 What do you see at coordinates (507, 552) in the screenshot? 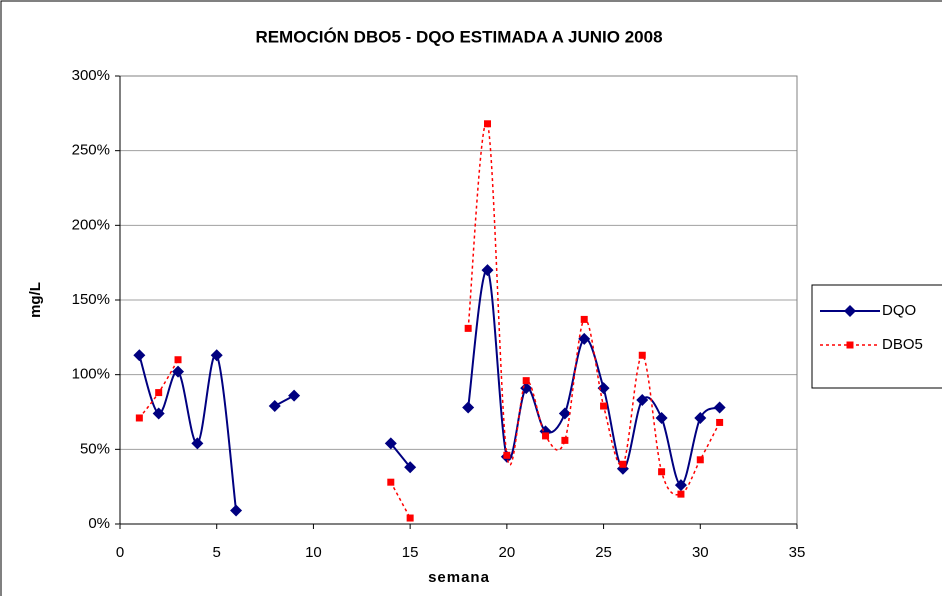
I see `x-tick-label: 20` at bounding box center [507, 552].